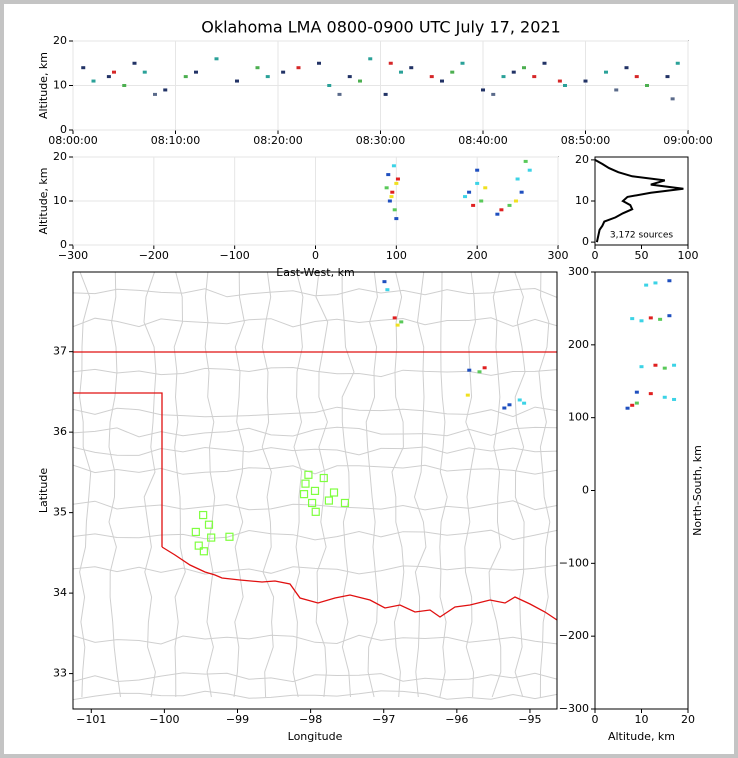  I want to click on y-tick-label: 37, so click(60, 351).